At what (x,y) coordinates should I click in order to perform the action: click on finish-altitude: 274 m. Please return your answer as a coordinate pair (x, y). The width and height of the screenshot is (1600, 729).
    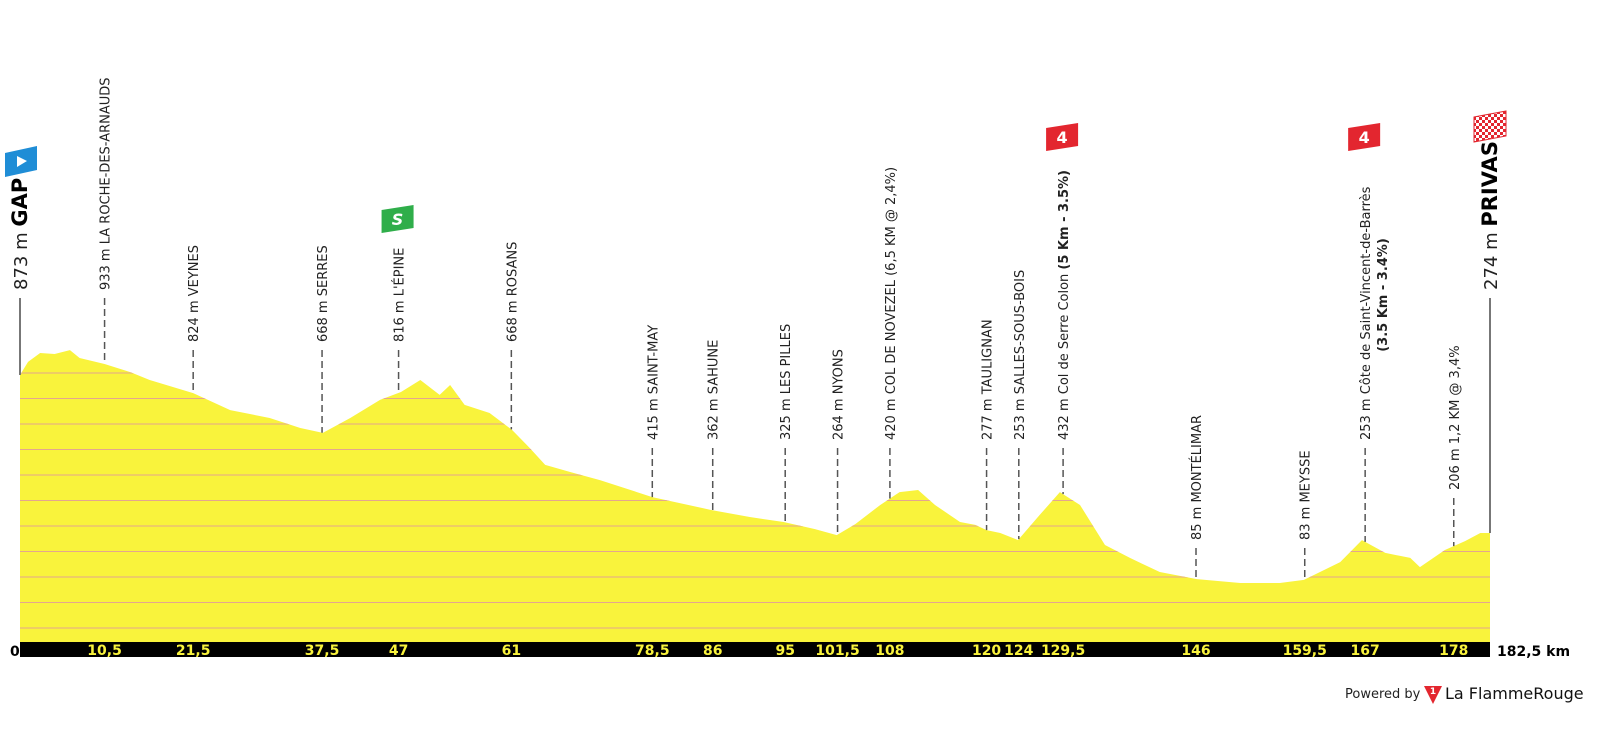
    Looking at the image, I should click on (1491, 261).